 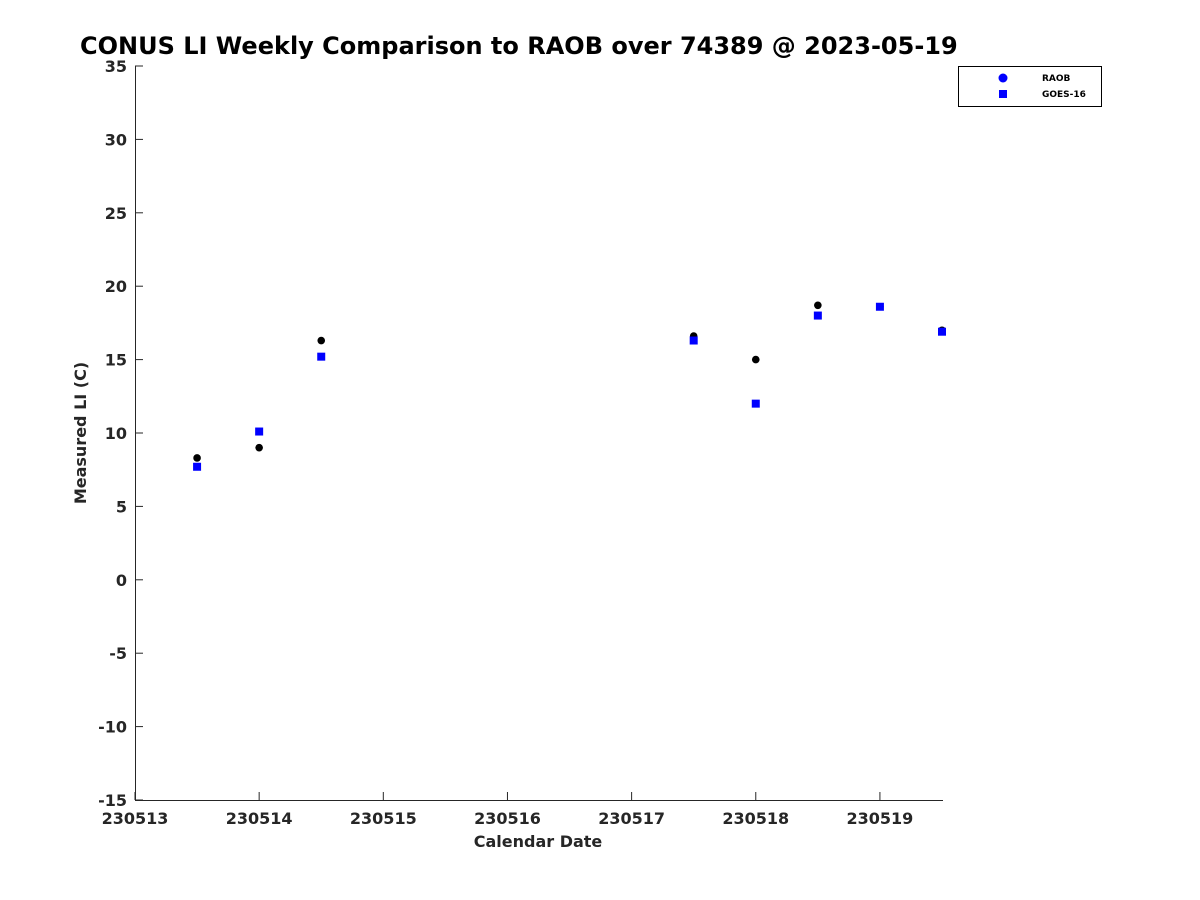 I want to click on y-tick-label: 15, so click(x=116, y=360).